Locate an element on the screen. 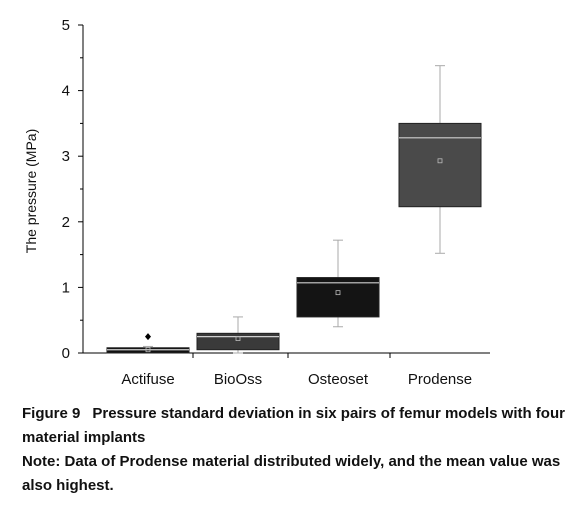 The height and width of the screenshot is (520, 582). y-tick-label: 3 is located at coordinates (66, 156).